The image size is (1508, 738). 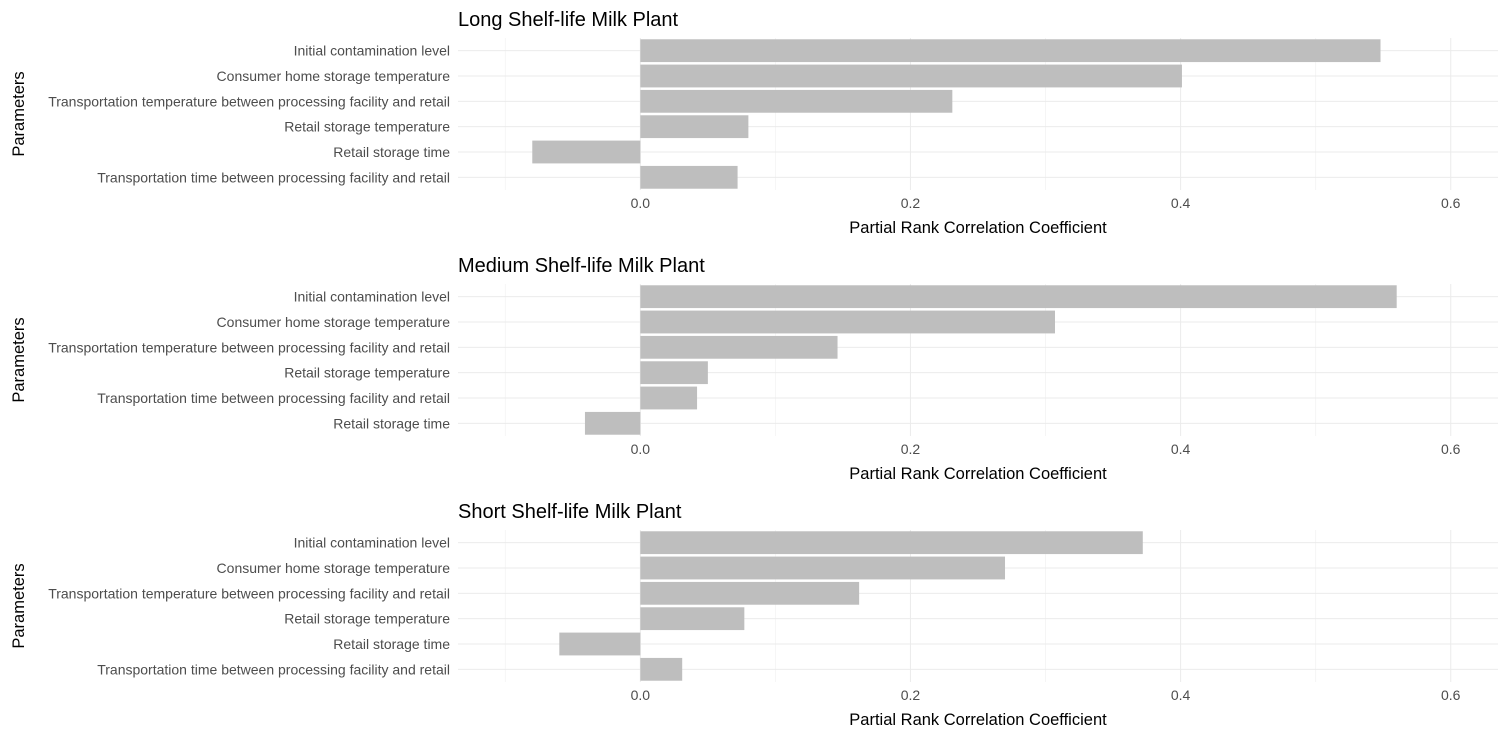 What do you see at coordinates (570, 512) in the screenshot?
I see `chart-title: Short Shelf-life Milk Plant` at bounding box center [570, 512].